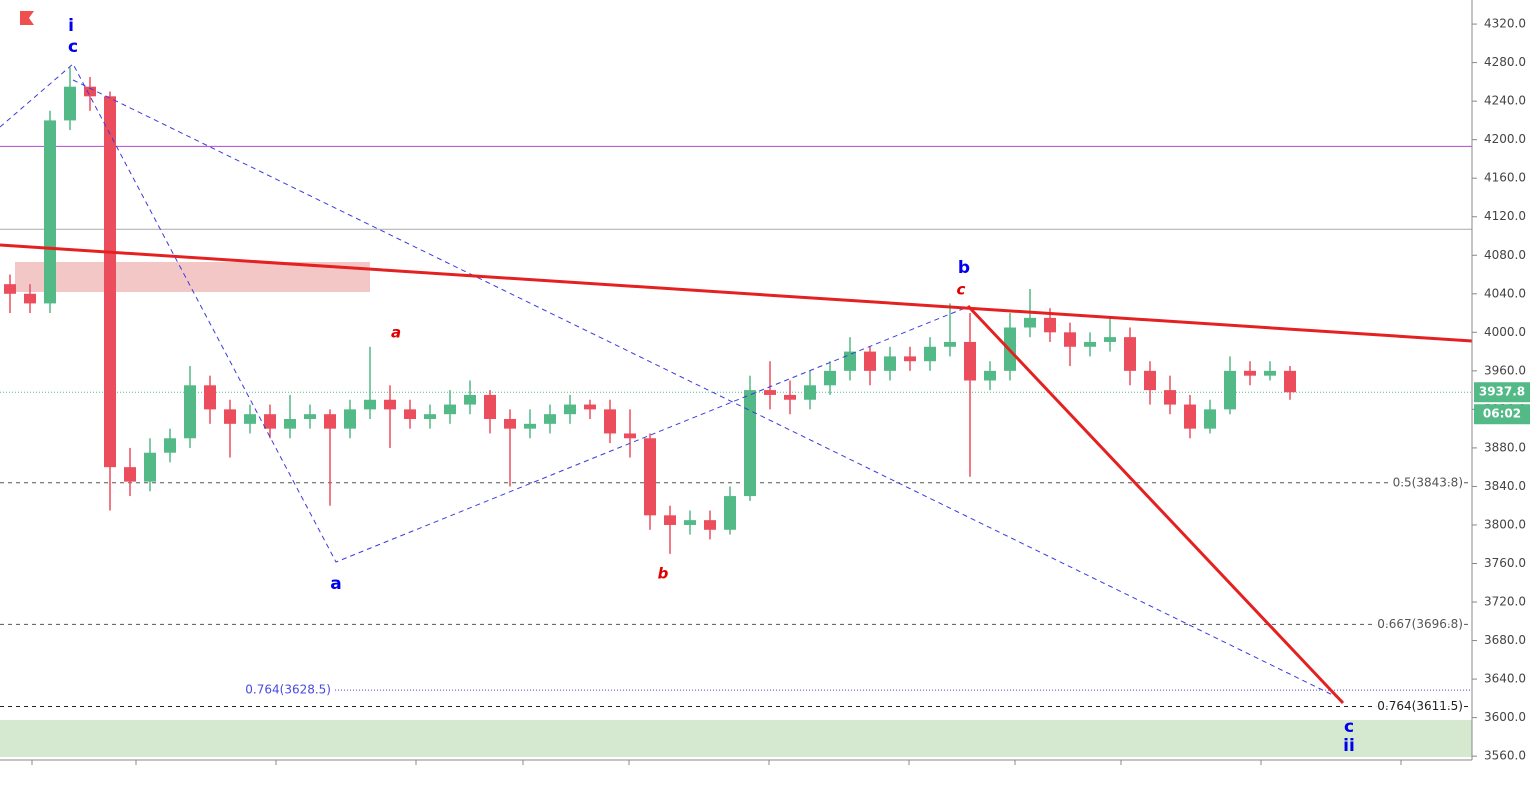 The height and width of the screenshot is (785, 1539). I want to click on last-price-box, so click(1502, 392).